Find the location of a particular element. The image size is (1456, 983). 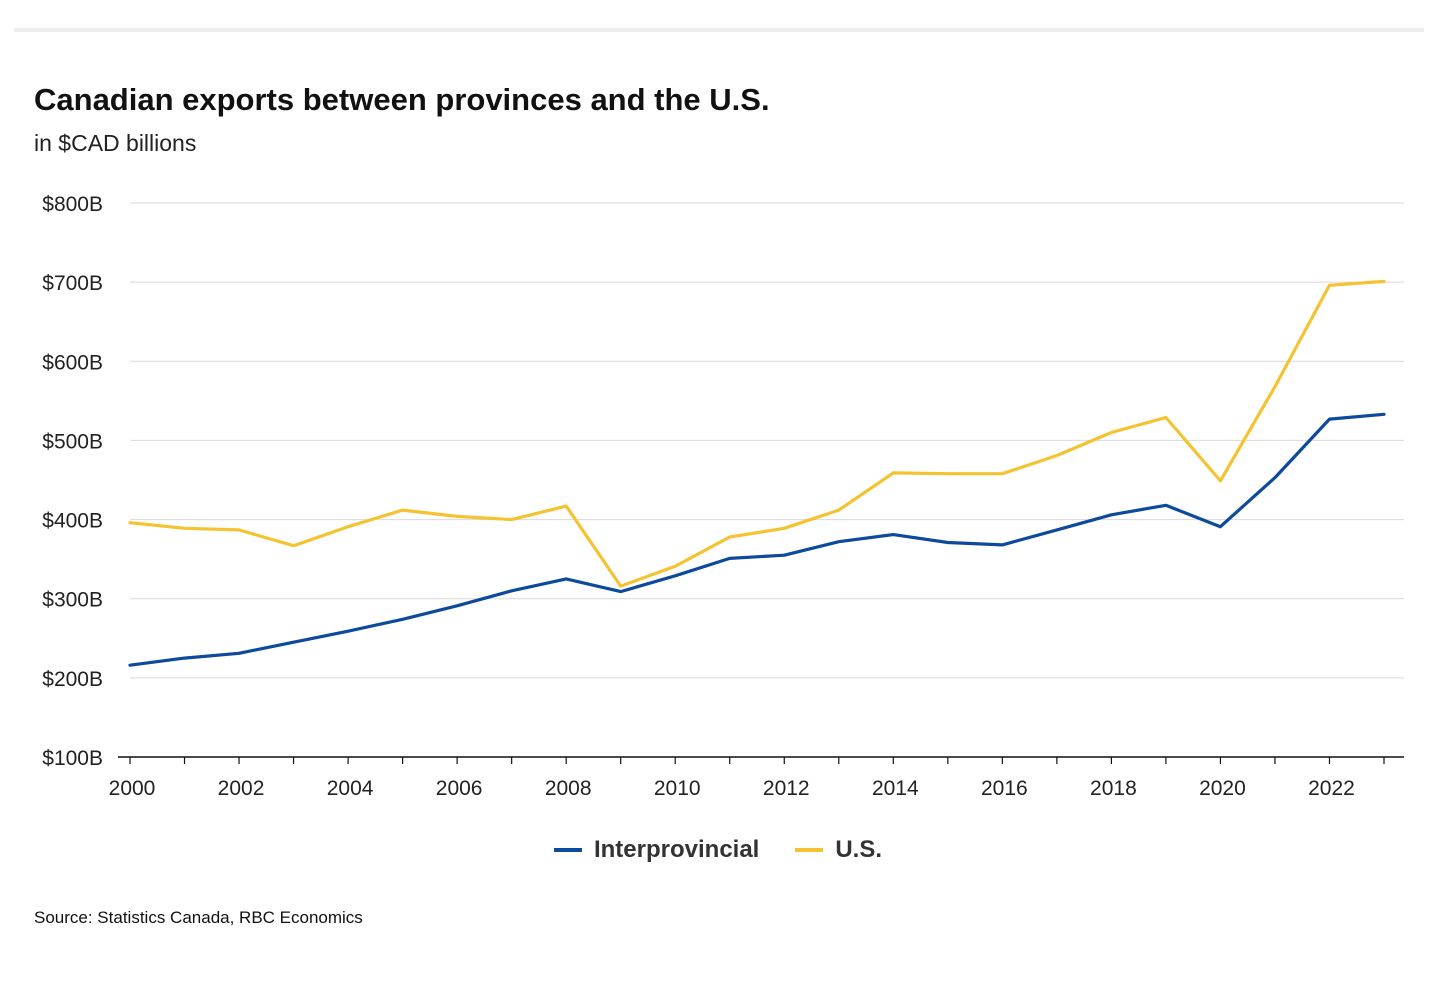

x-tick-label: 2006 is located at coordinates (459, 788).